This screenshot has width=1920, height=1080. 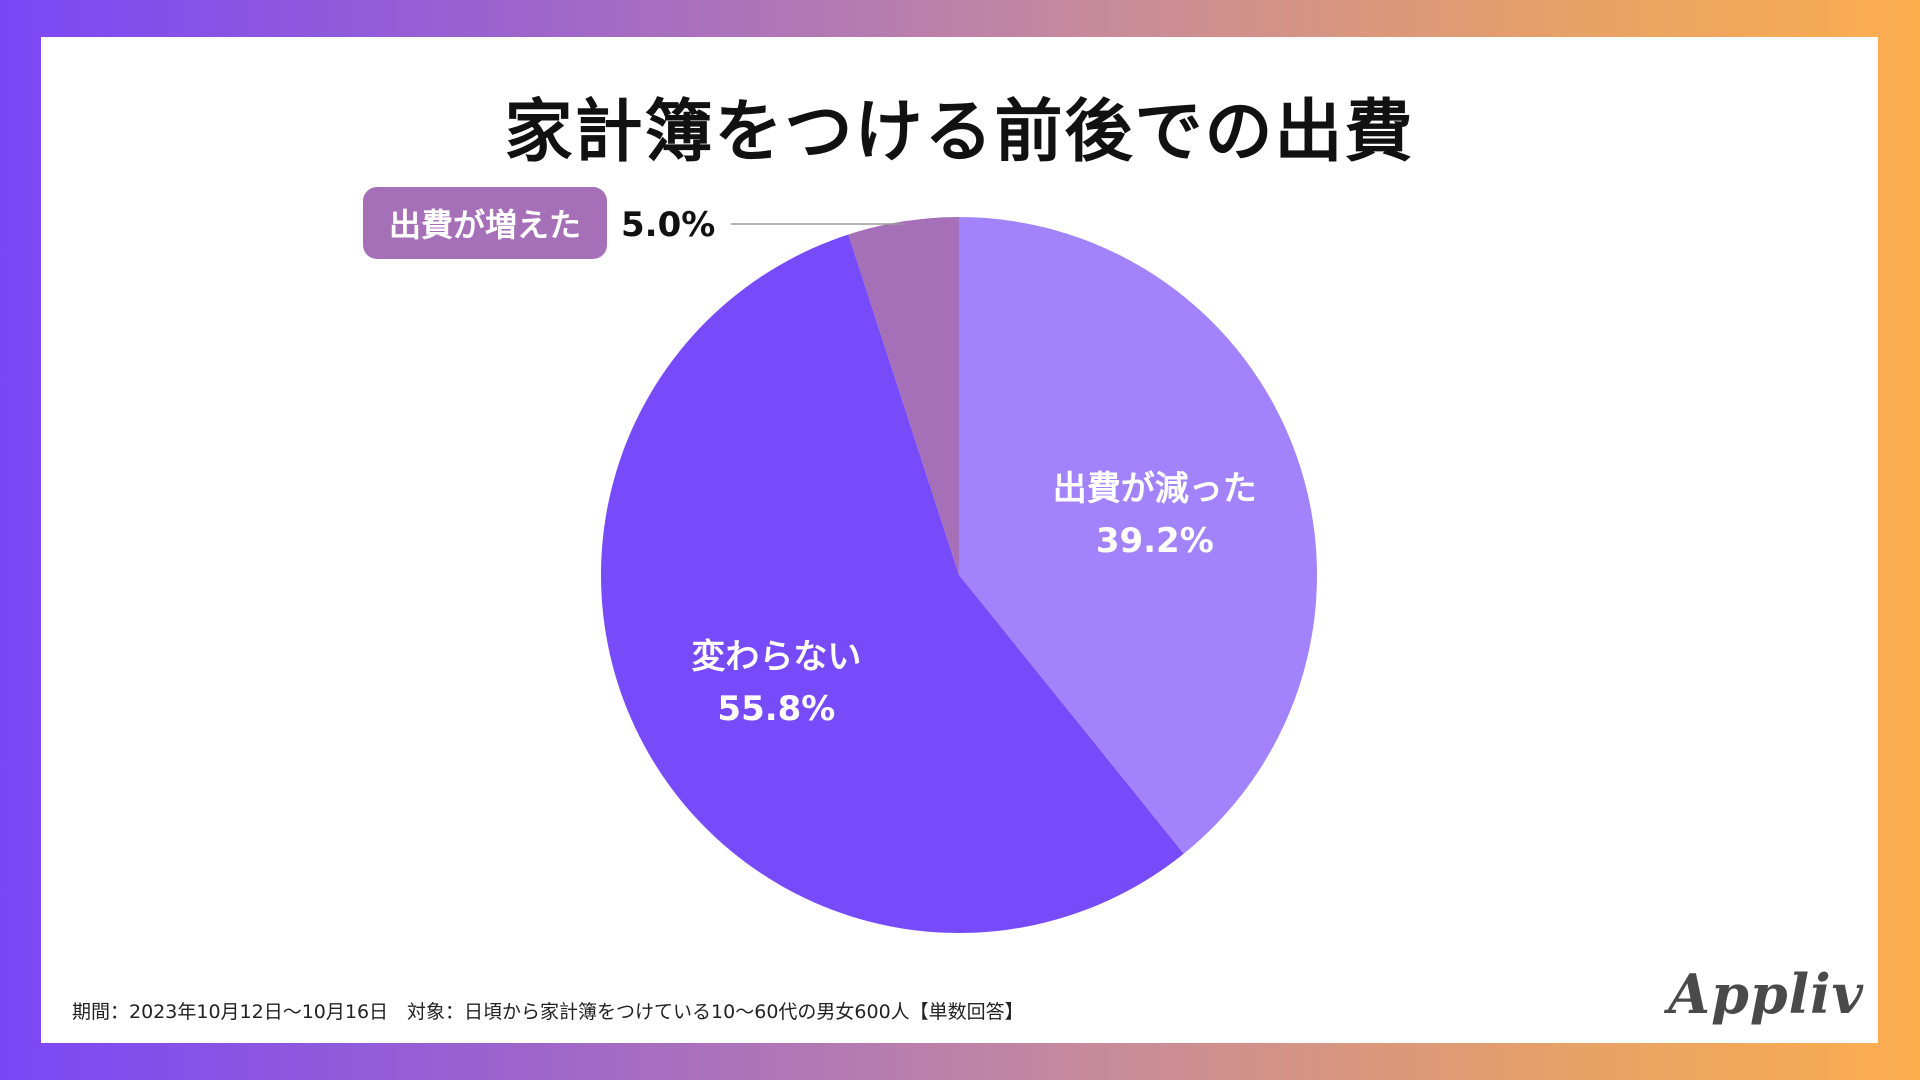 What do you see at coordinates (776, 709) in the screenshot?
I see `slice-2-value: 55.8%` at bounding box center [776, 709].